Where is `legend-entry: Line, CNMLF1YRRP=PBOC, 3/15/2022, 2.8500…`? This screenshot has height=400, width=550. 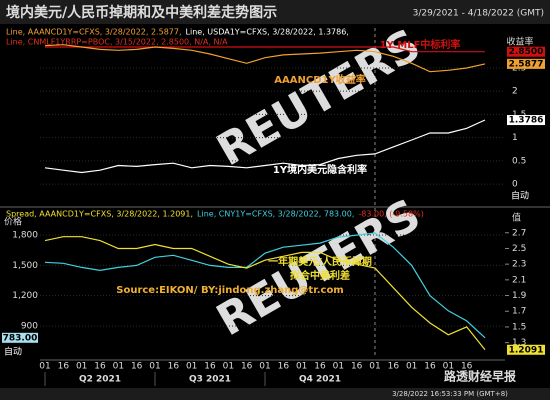
legend-entry: Line, CNMLF1YRRP=PBOC, 3/15/2022, 2.8500… is located at coordinates (117, 42).